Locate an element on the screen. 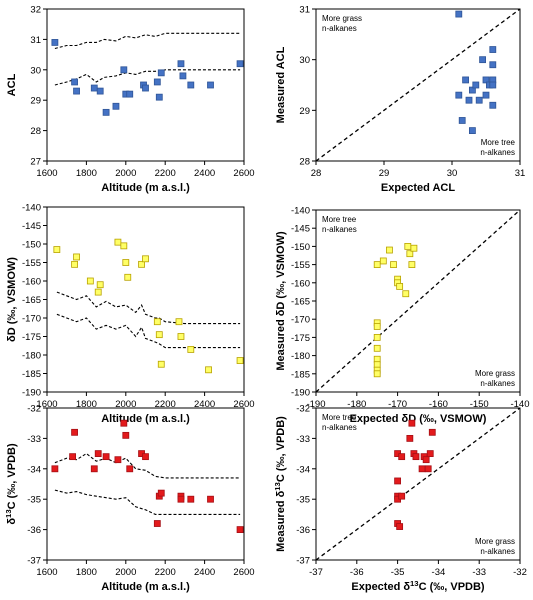  x-tick-label: -150 is located at coordinates (479, 404).